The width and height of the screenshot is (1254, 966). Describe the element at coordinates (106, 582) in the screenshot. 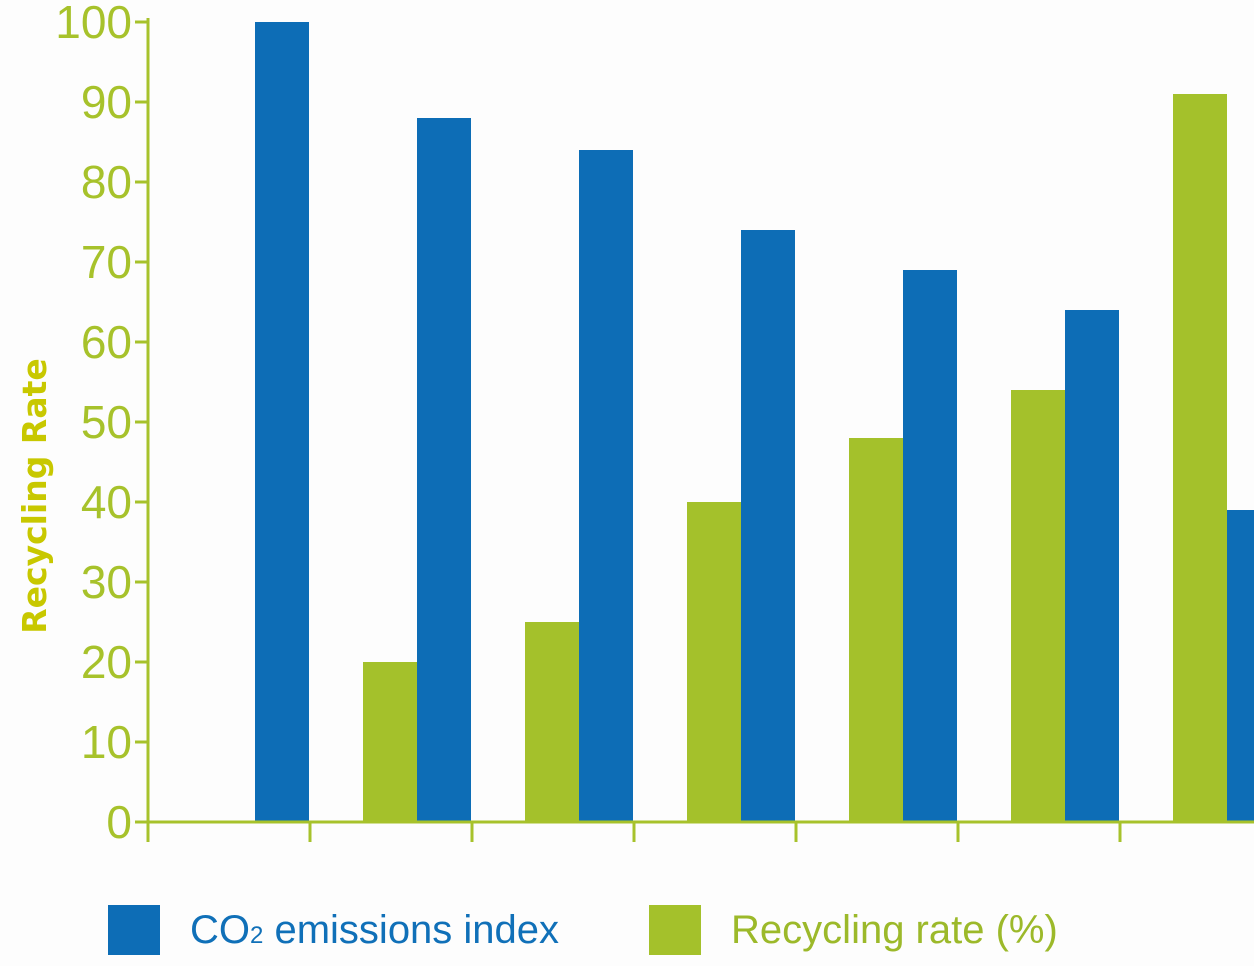

I see `y-tick-label: 30` at that location.